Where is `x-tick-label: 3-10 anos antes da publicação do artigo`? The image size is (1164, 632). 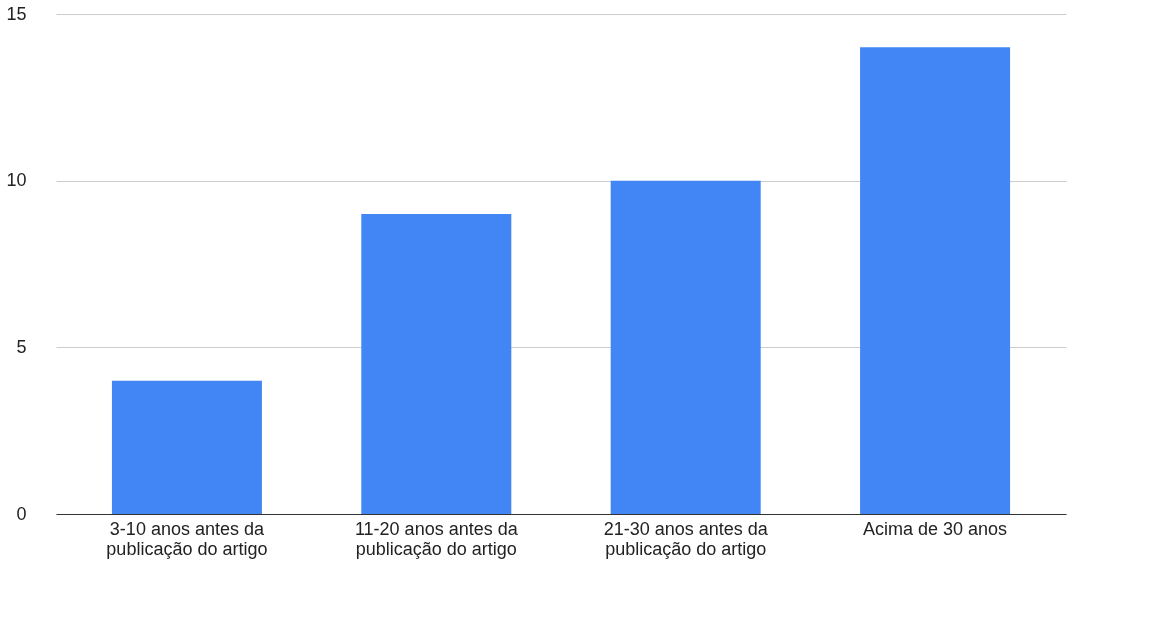 x-tick-label: 3-10 anos antes da publicação do artigo is located at coordinates (187, 538).